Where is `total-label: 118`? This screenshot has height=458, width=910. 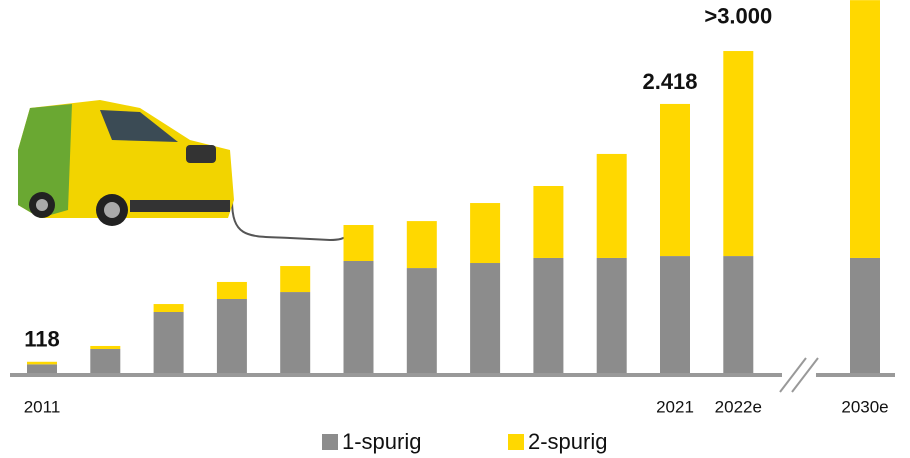 total-label: 118 is located at coordinates (42, 339).